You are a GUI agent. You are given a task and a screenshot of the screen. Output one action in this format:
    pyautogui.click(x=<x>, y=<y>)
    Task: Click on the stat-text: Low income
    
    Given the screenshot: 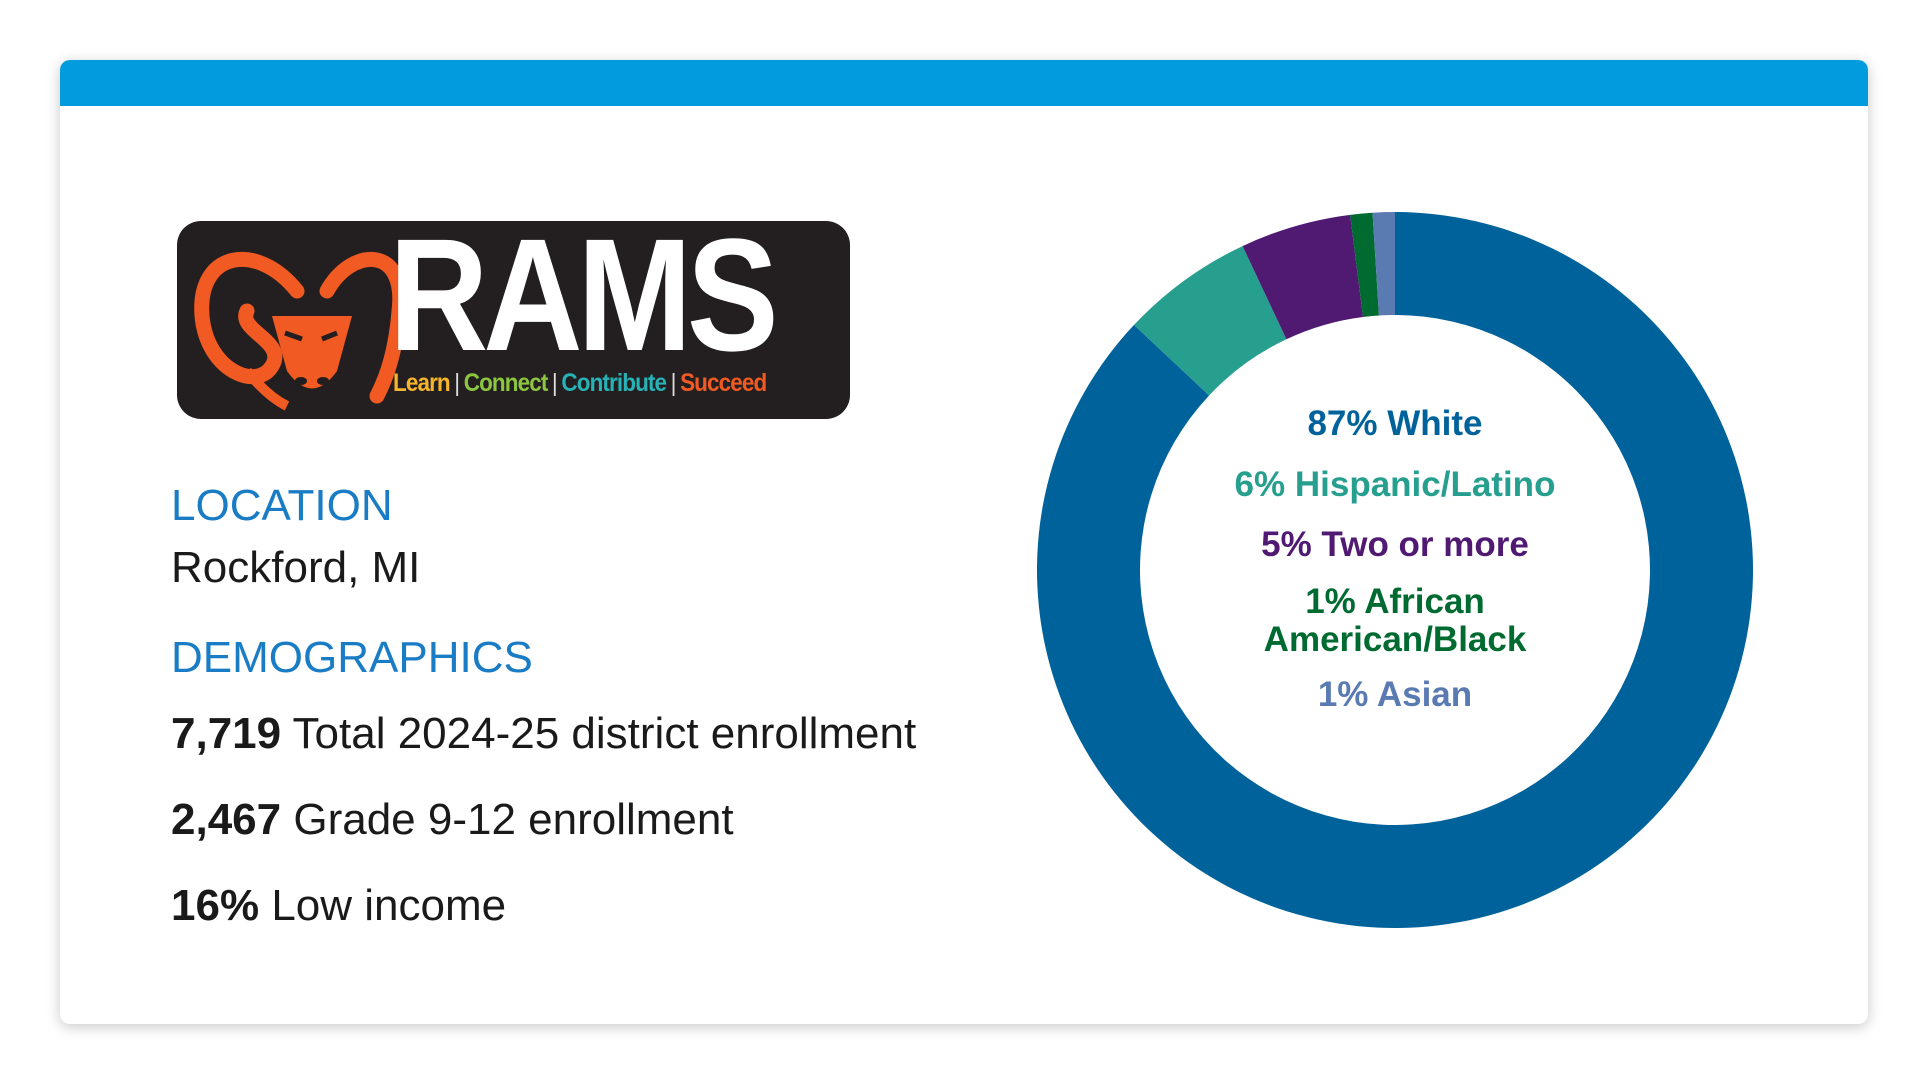 What is the action you would take?
    pyautogui.click(x=389, y=905)
    